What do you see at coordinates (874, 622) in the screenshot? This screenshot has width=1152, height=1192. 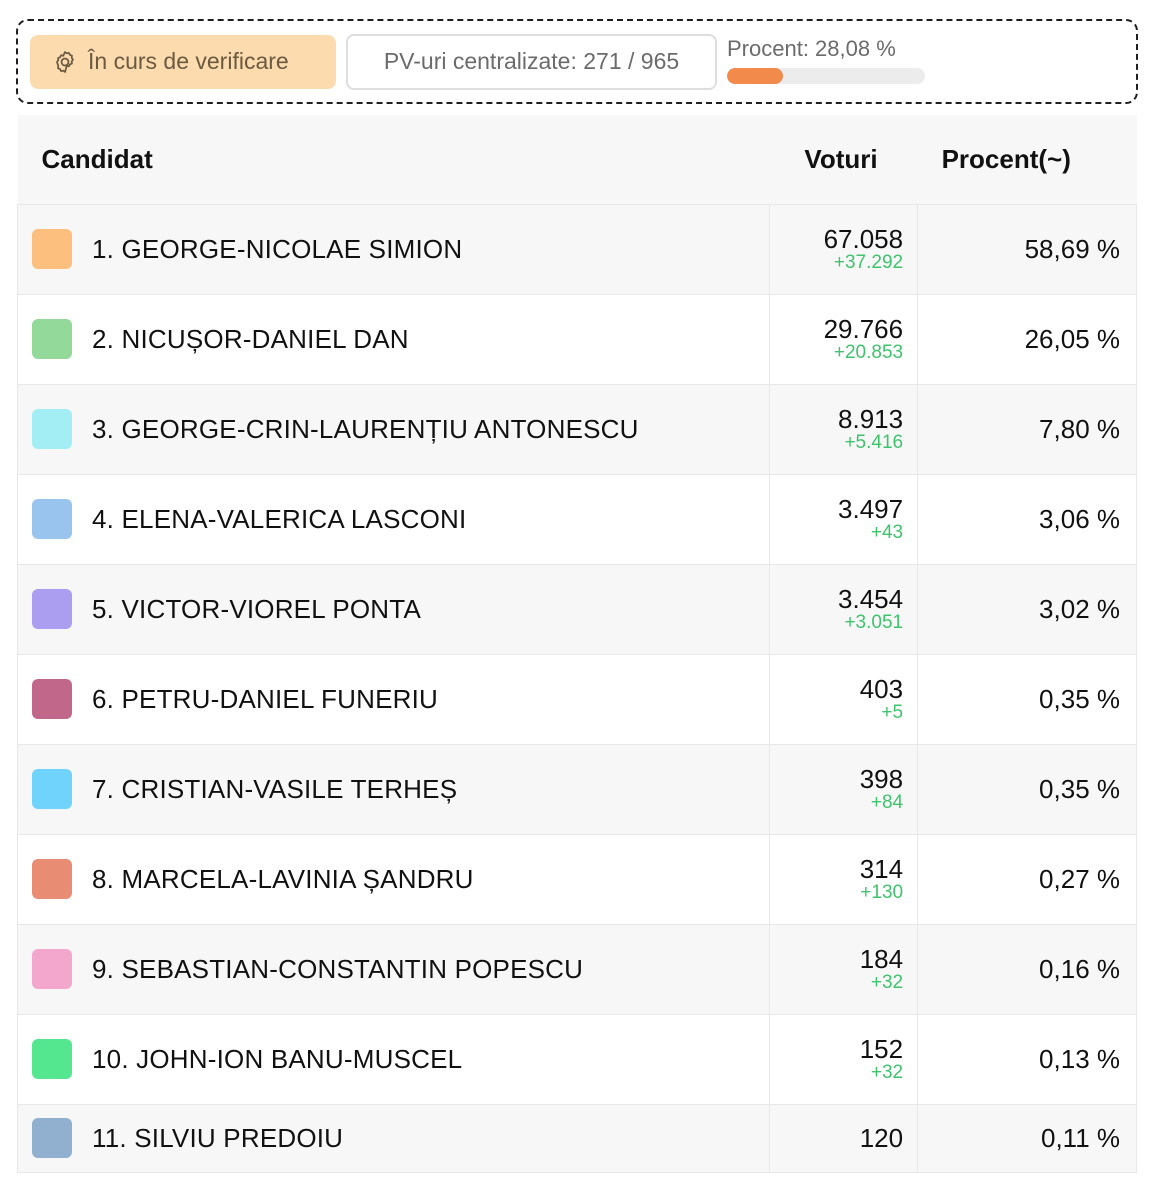 I see `vote-delta: +3.051` at bounding box center [874, 622].